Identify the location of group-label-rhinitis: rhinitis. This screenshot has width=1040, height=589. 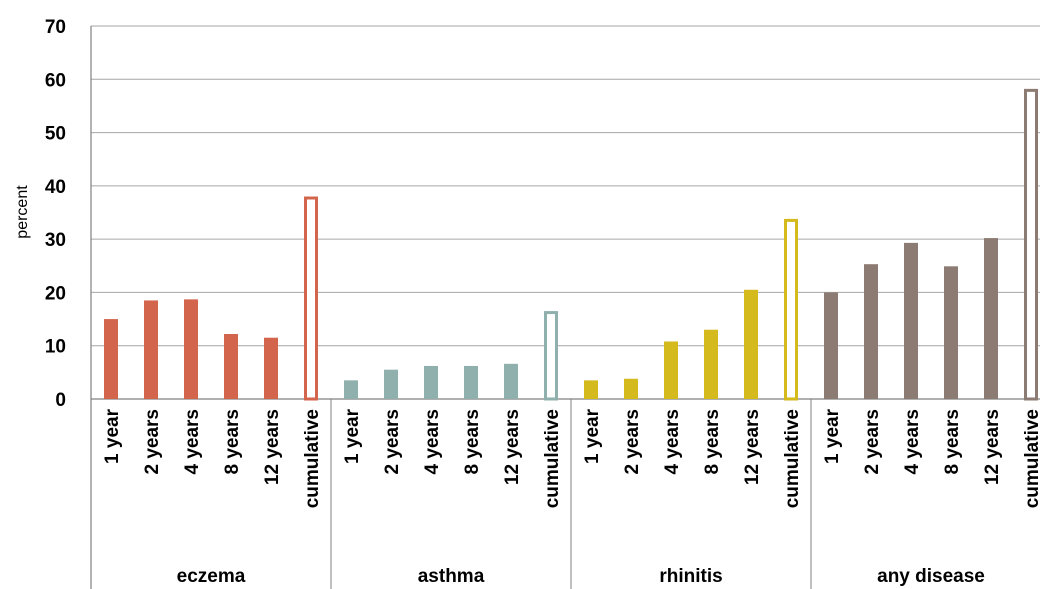
(690, 576).